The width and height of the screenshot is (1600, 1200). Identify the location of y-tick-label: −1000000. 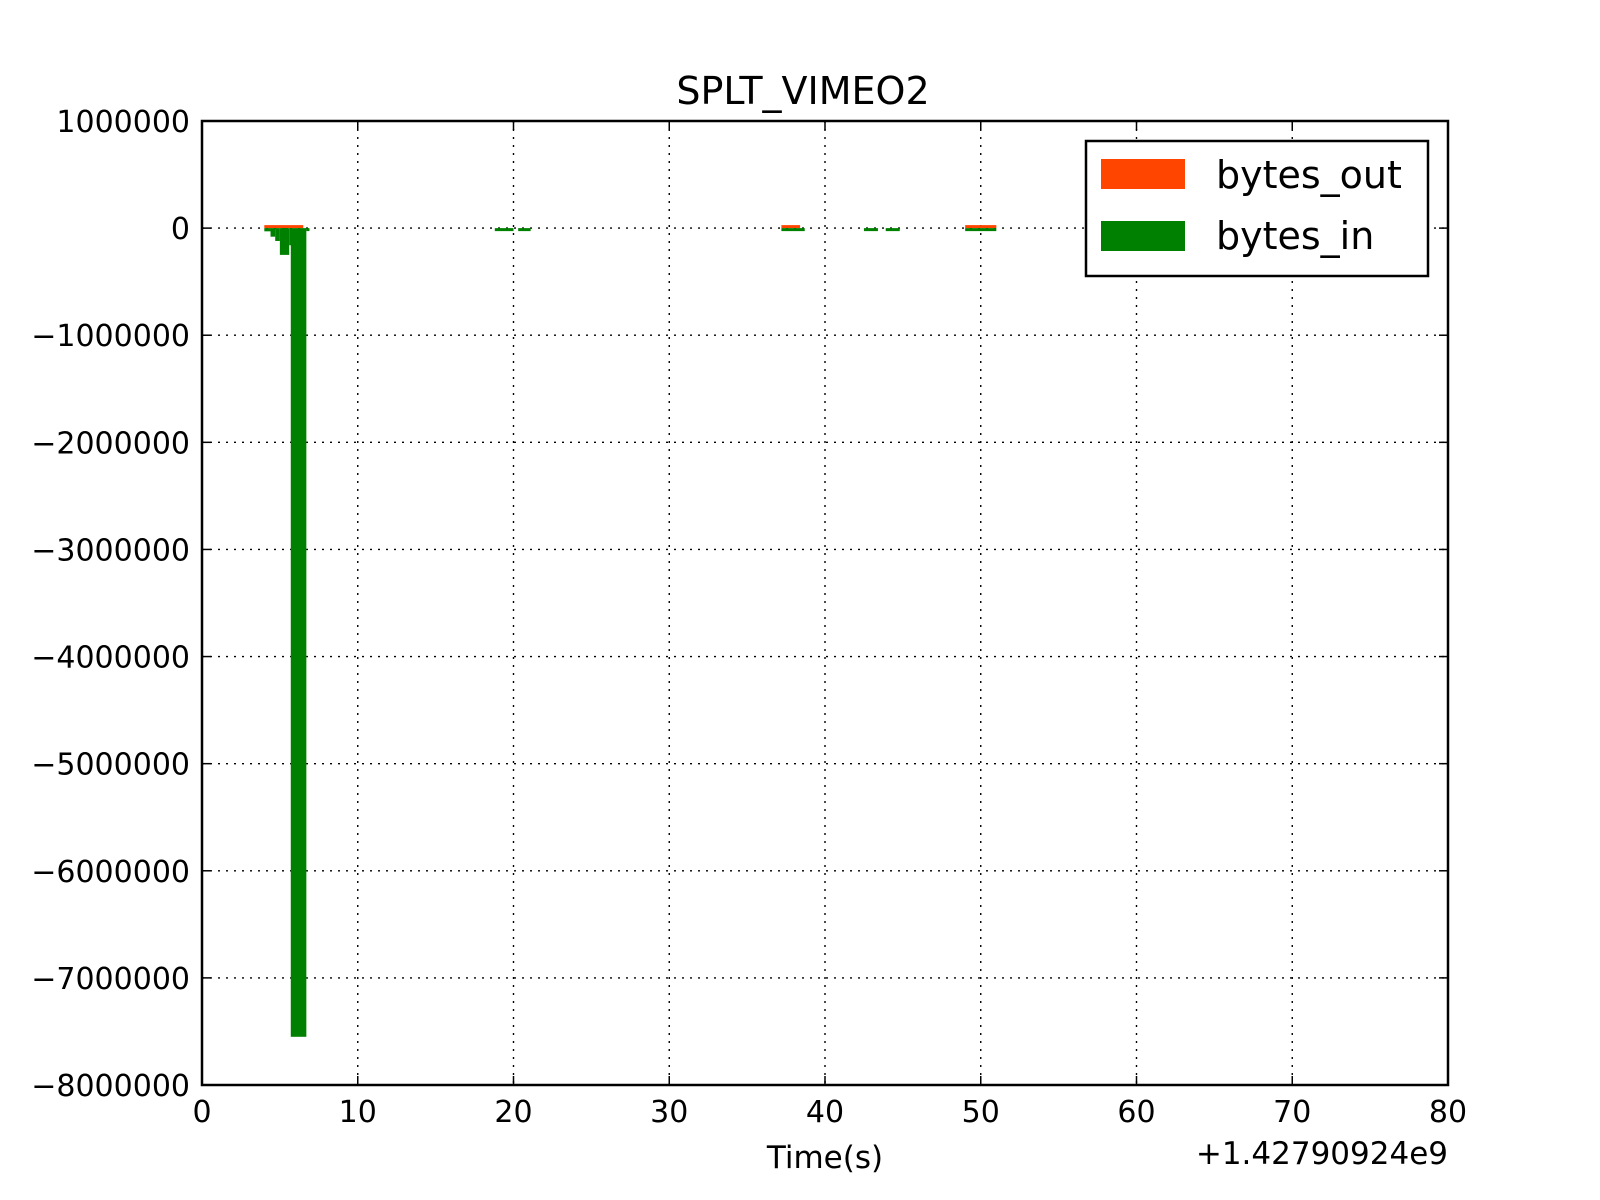
(110, 336).